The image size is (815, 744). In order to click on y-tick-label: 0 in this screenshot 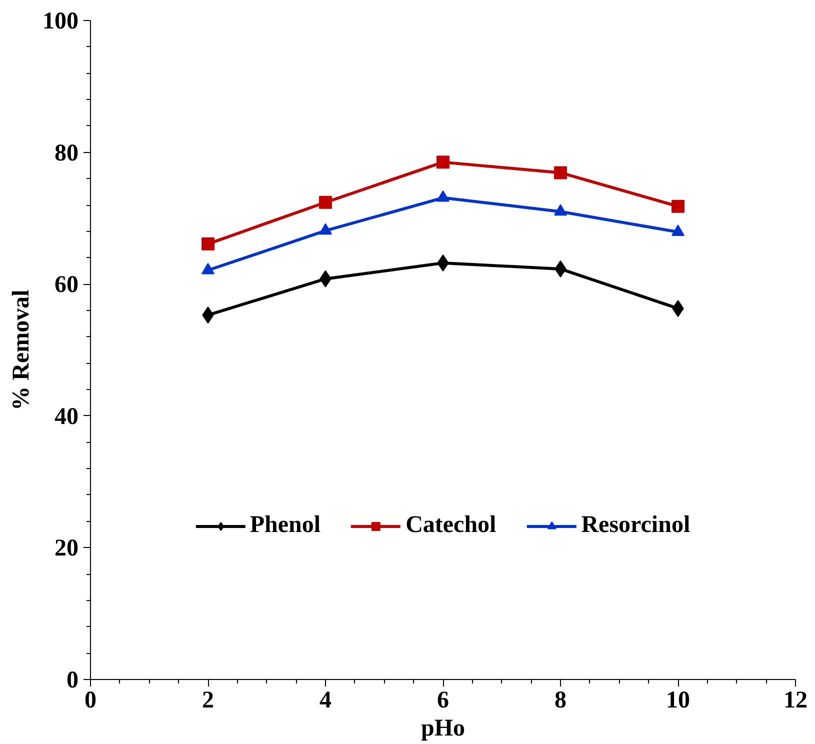, I will do `click(72, 681)`.